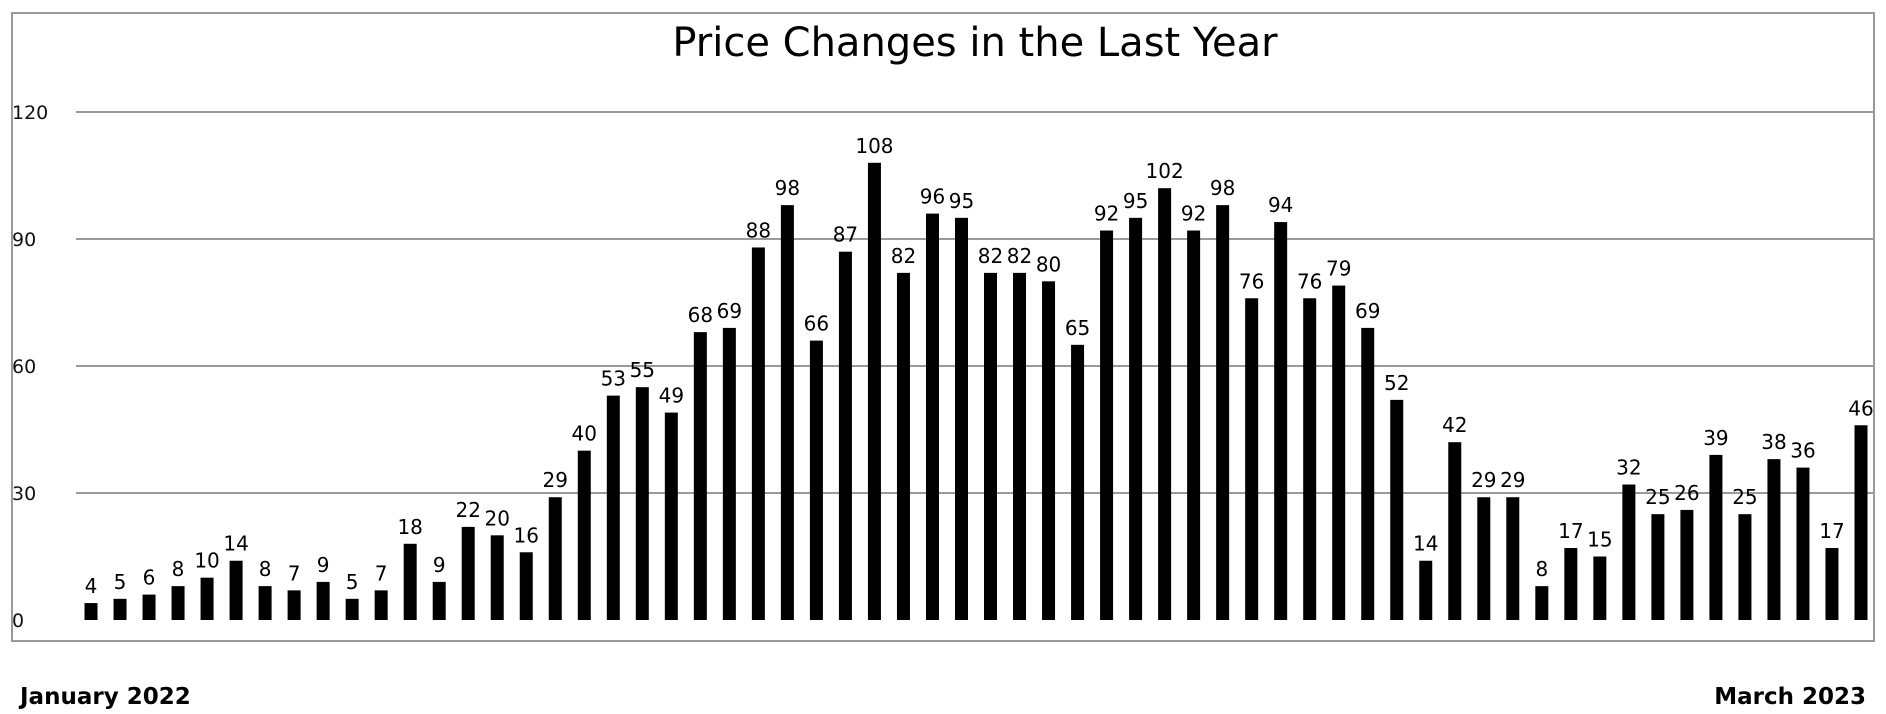 The image size is (1886, 714). I want to click on bar-value-label: 55, so click(642, 370).